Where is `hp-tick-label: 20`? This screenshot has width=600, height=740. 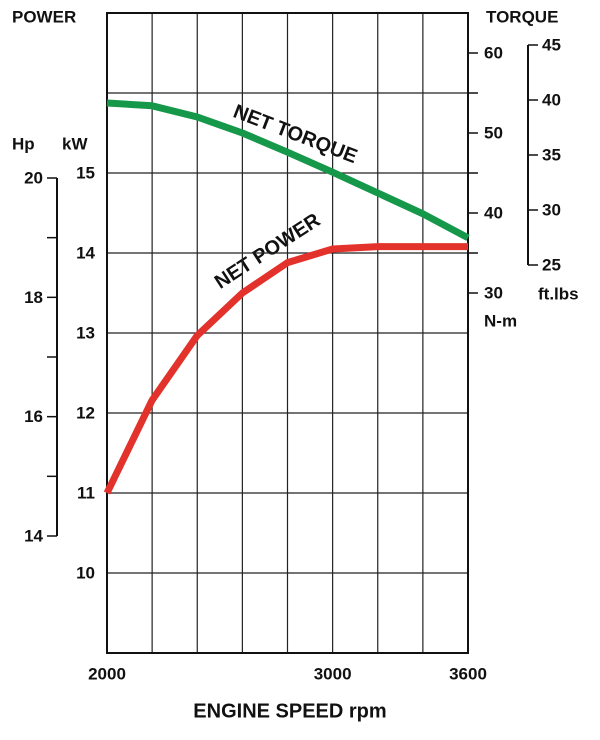 hp-tick-label: 20 is located at coordinates (33, 177).